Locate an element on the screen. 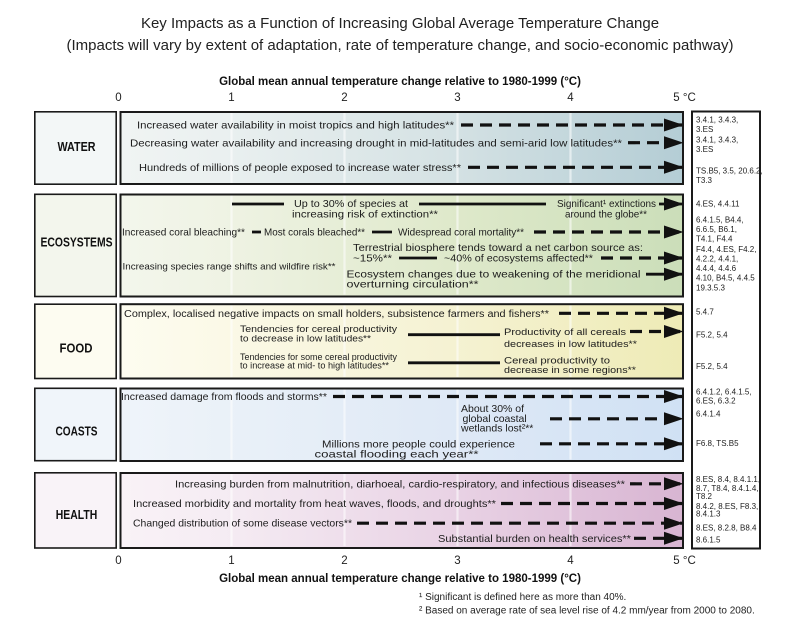  svg-text: T4.1, F4.4 is located at coordinates (714, 239).